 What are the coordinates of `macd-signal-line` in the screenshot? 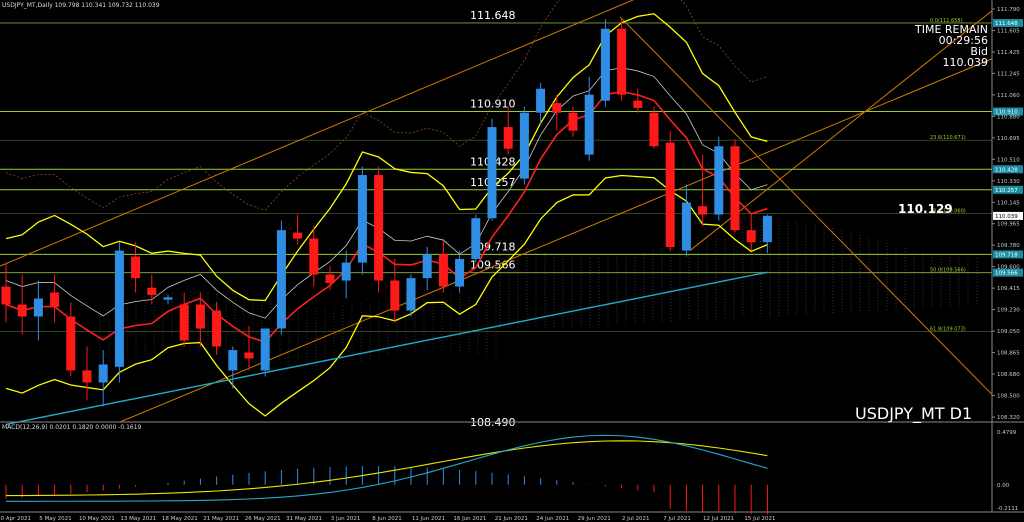 It's located at (386, 468).